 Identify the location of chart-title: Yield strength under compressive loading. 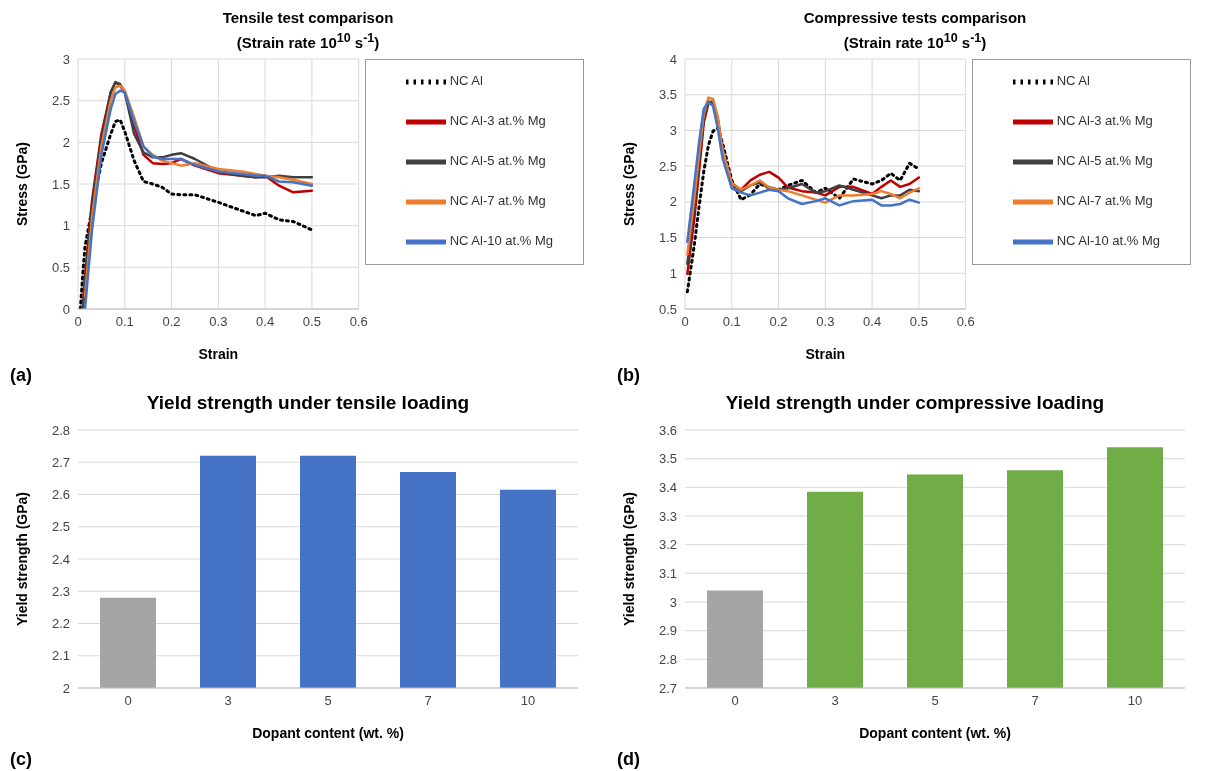
(915, 403).